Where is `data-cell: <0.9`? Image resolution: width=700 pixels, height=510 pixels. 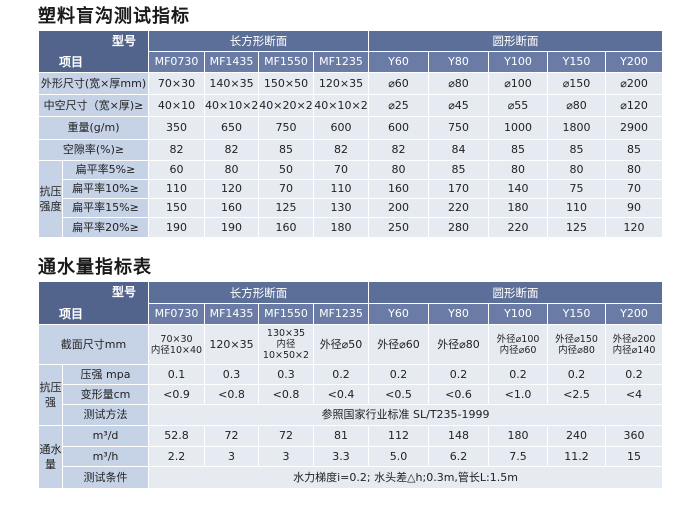
data-cell: <0.9 is located at coordinates (176, 394).